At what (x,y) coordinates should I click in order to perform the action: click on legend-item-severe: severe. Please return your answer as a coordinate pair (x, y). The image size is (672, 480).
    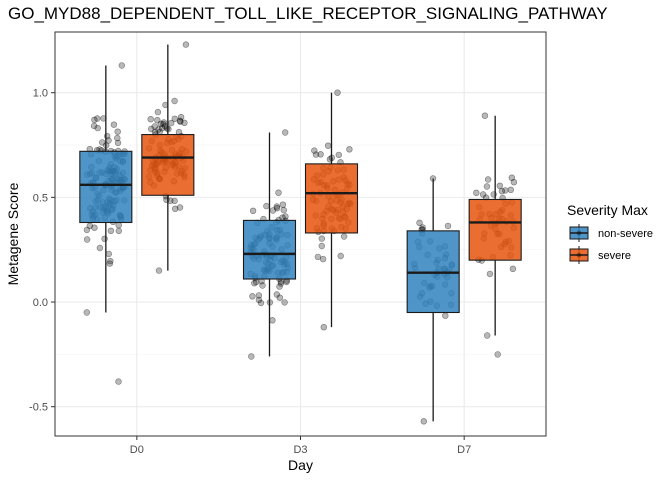
    Looking at the image, I should click on (600, 255).